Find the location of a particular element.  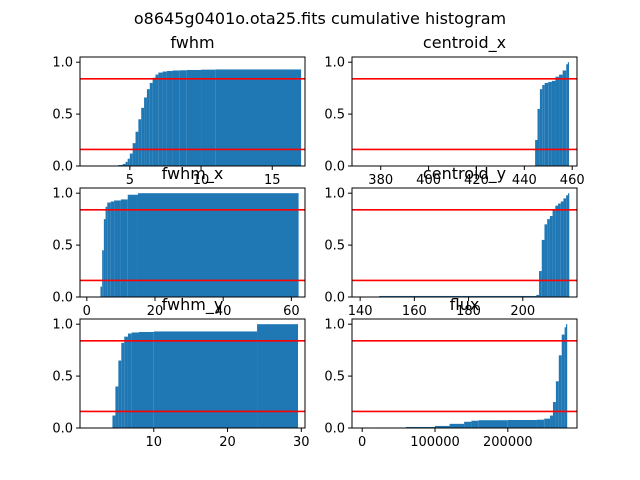

x-tick-label: 60 is located at coordinates (291, 311).